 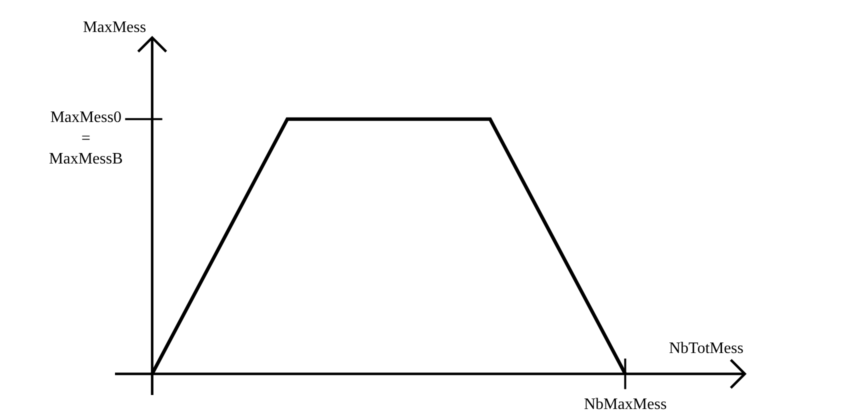 I want to click on x-axis-title: NbTotMess, so click(x=706, y=348).